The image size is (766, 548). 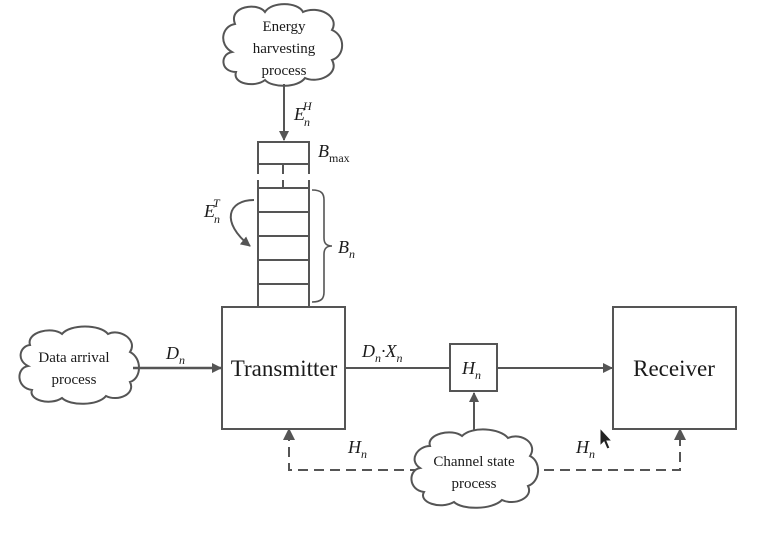 I want to click on data-arrival-label: Dn, so click(x=175, y=355).